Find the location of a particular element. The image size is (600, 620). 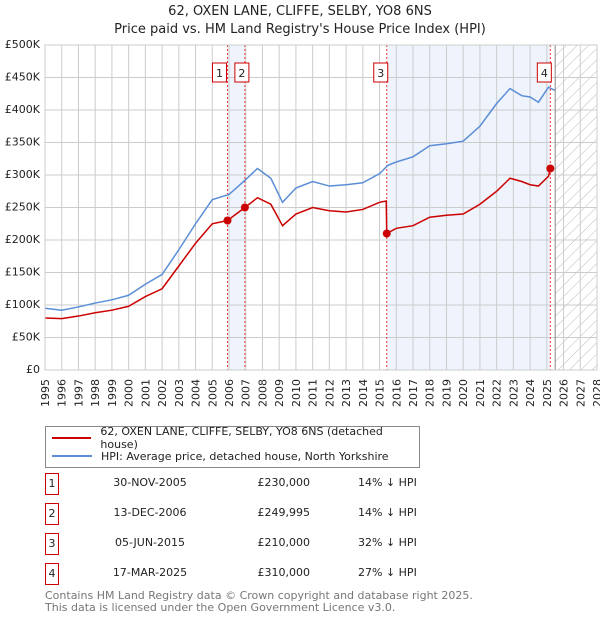

sale-label: 1 is located at coordinates (219, 73).